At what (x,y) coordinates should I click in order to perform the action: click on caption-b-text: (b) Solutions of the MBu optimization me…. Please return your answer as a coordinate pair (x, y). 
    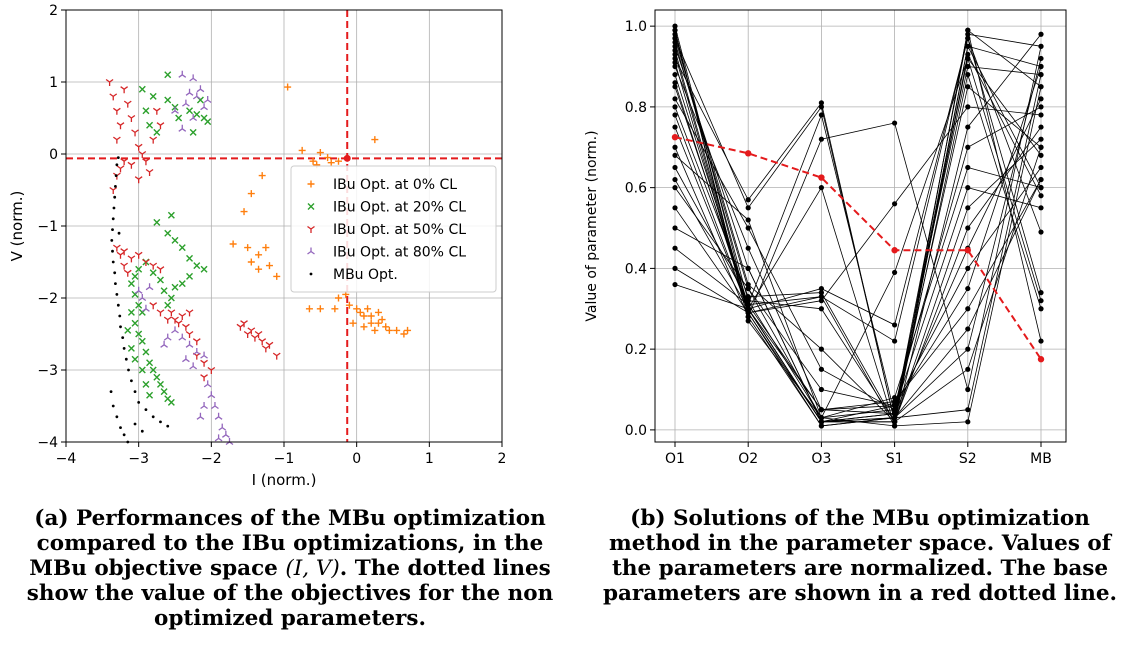
    Looking at the image, I should click on (860, 556).